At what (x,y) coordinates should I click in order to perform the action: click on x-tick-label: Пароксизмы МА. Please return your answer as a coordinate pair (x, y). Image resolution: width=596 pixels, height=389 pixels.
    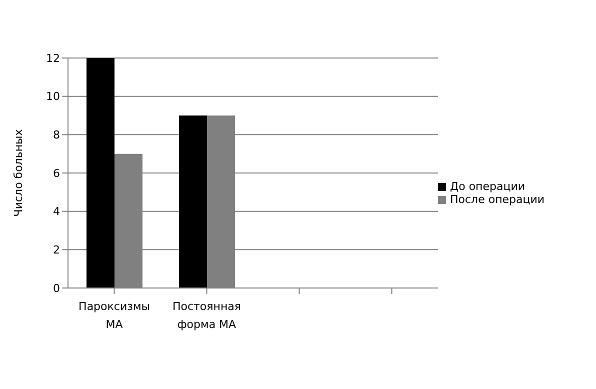
    Looking at the image, I should click on (114, 315).